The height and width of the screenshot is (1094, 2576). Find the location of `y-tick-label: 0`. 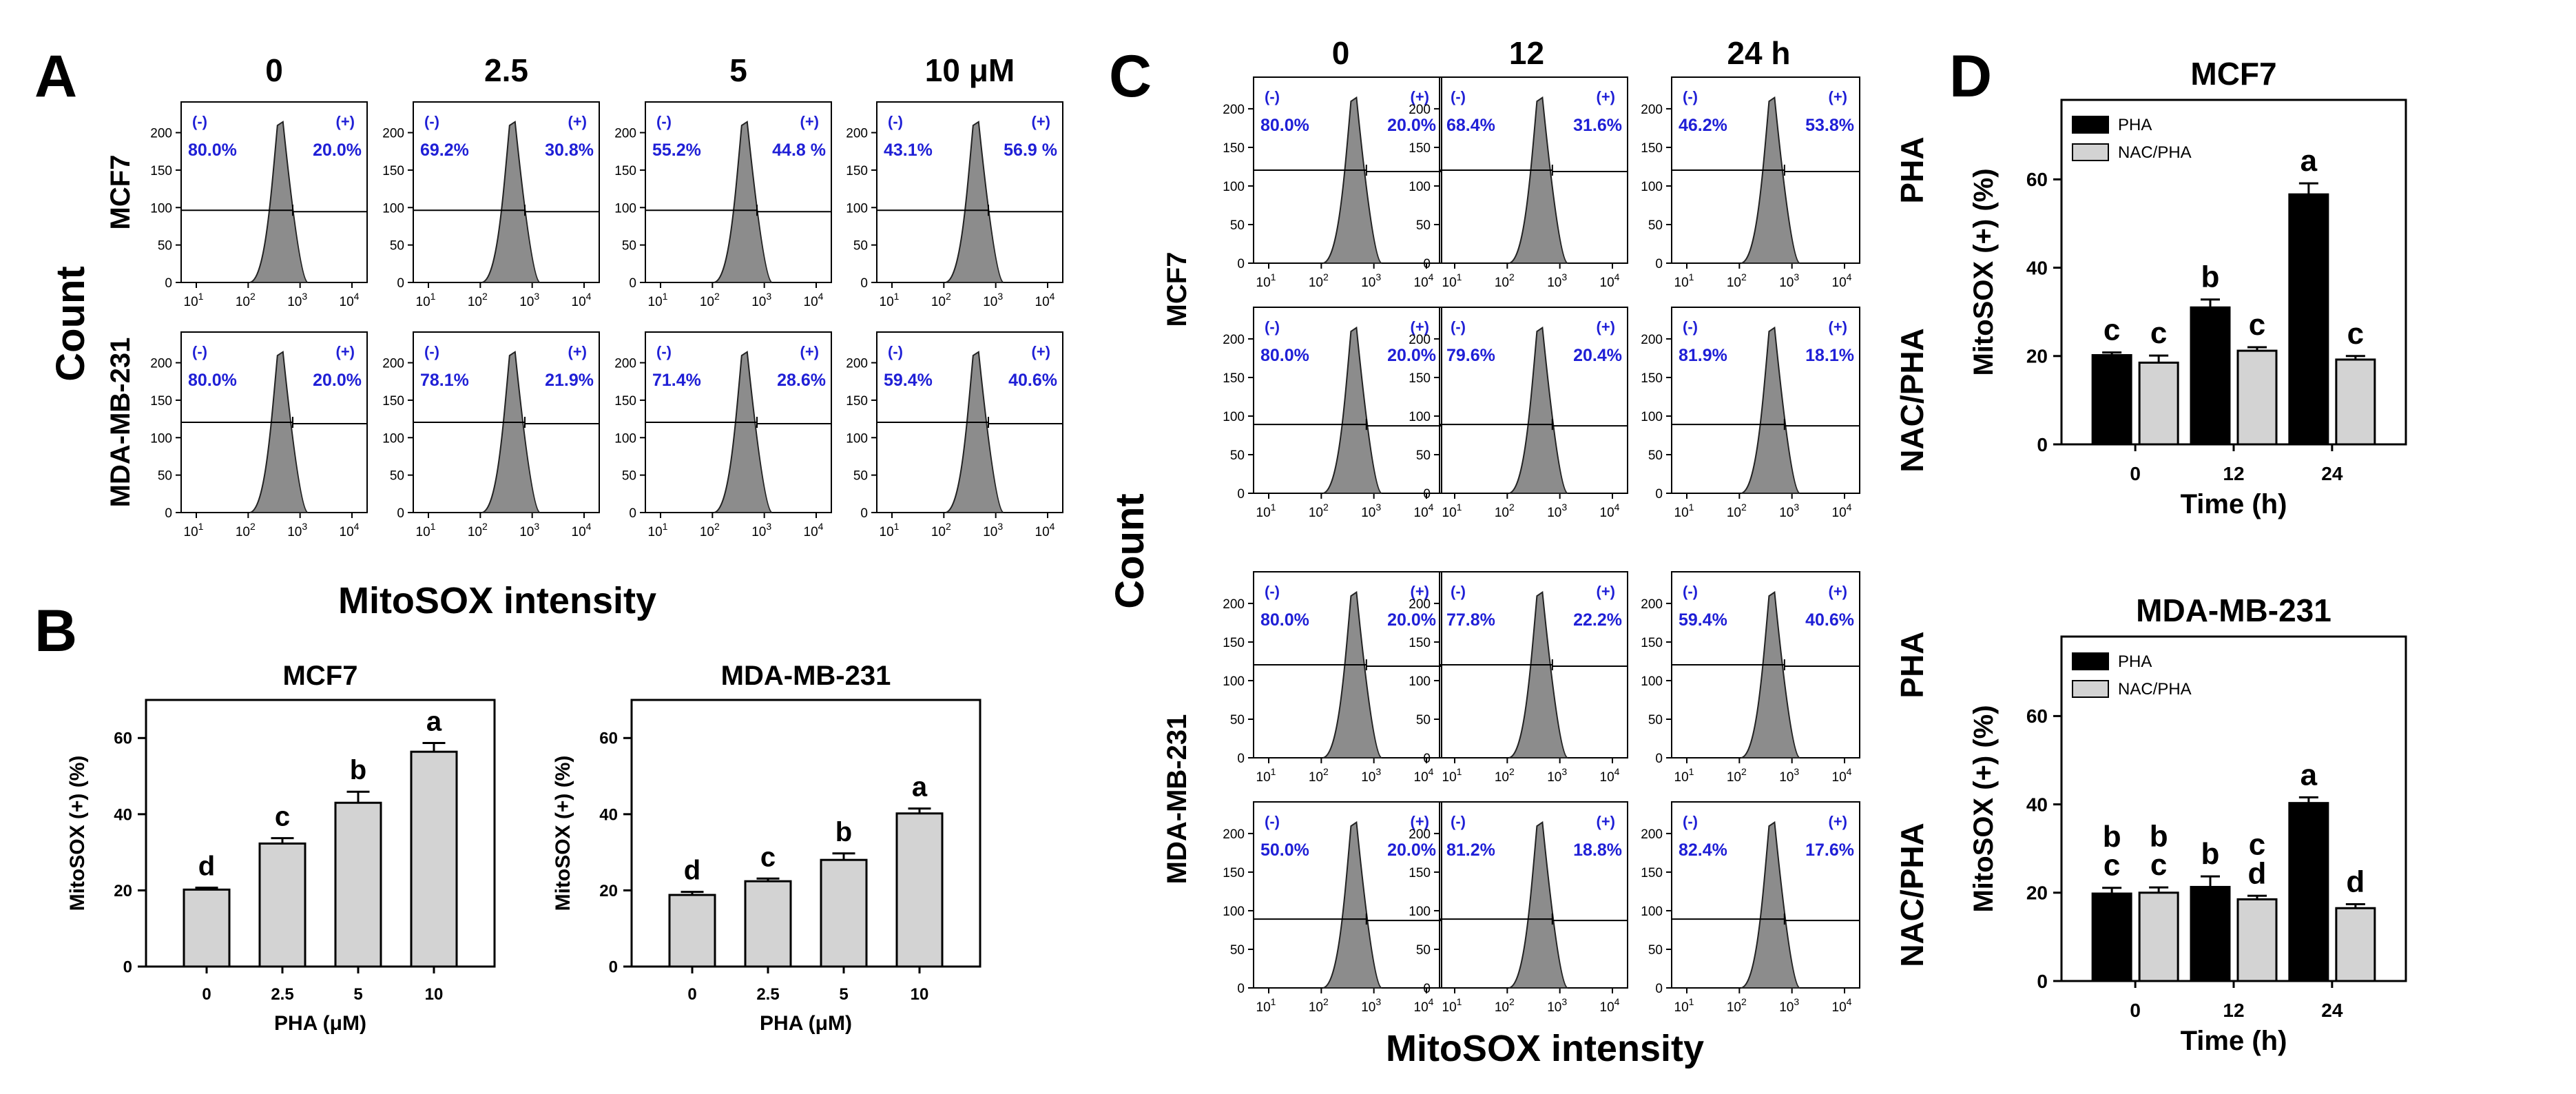

y-tick-label: 0 is located at coordinates (1427, 759).